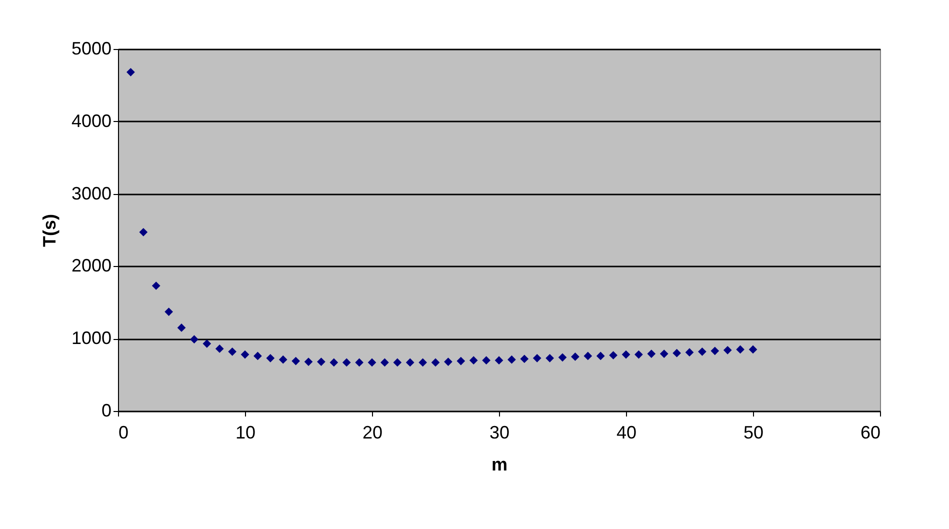 The width and height of the screenshot is (949, 529). Describe the element at coordinates (91, 48) in the screenshot. I see `y-tick-label: 5000` at that location.